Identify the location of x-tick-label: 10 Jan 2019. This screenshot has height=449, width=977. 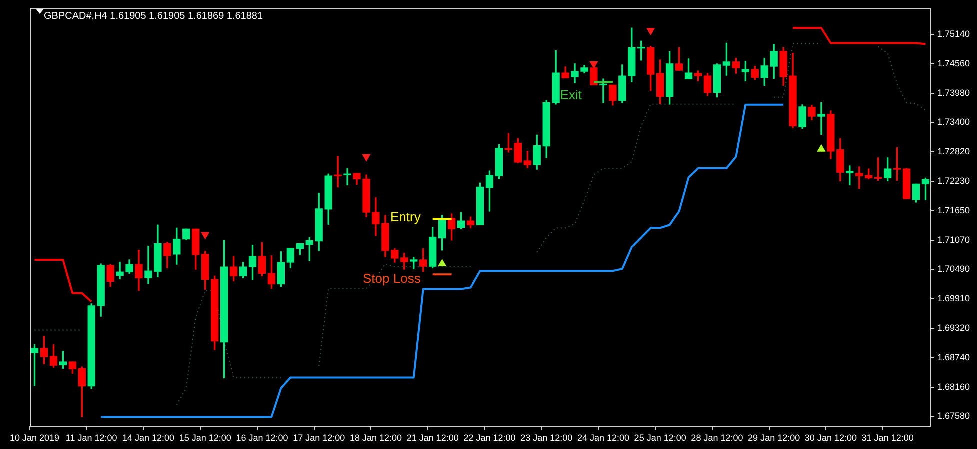
(35, 438).